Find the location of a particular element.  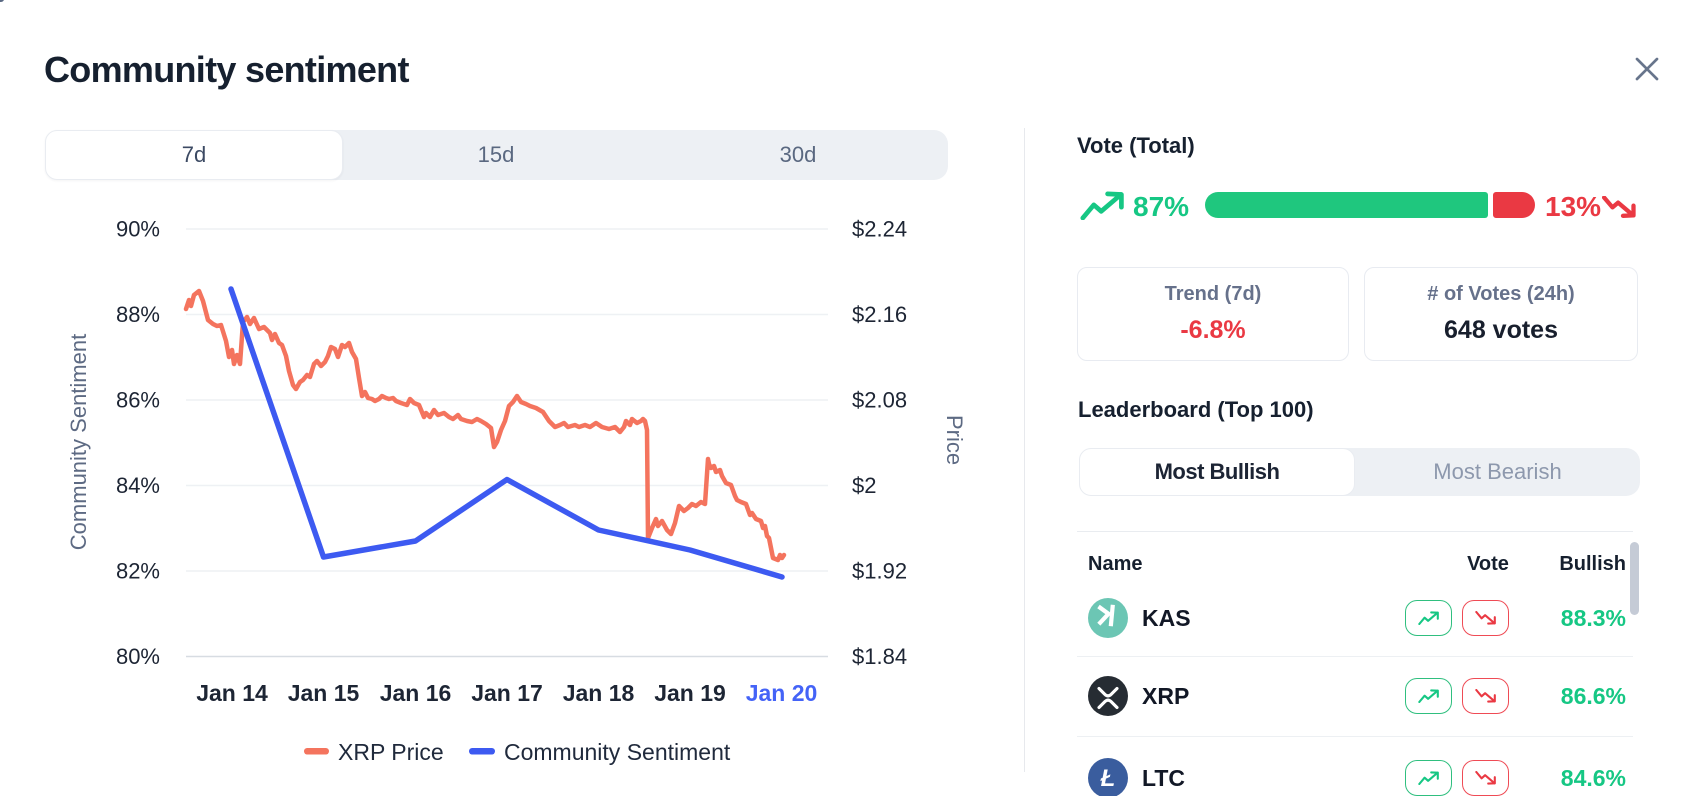

svg-text: 80% is located at coordinates (138, 656).